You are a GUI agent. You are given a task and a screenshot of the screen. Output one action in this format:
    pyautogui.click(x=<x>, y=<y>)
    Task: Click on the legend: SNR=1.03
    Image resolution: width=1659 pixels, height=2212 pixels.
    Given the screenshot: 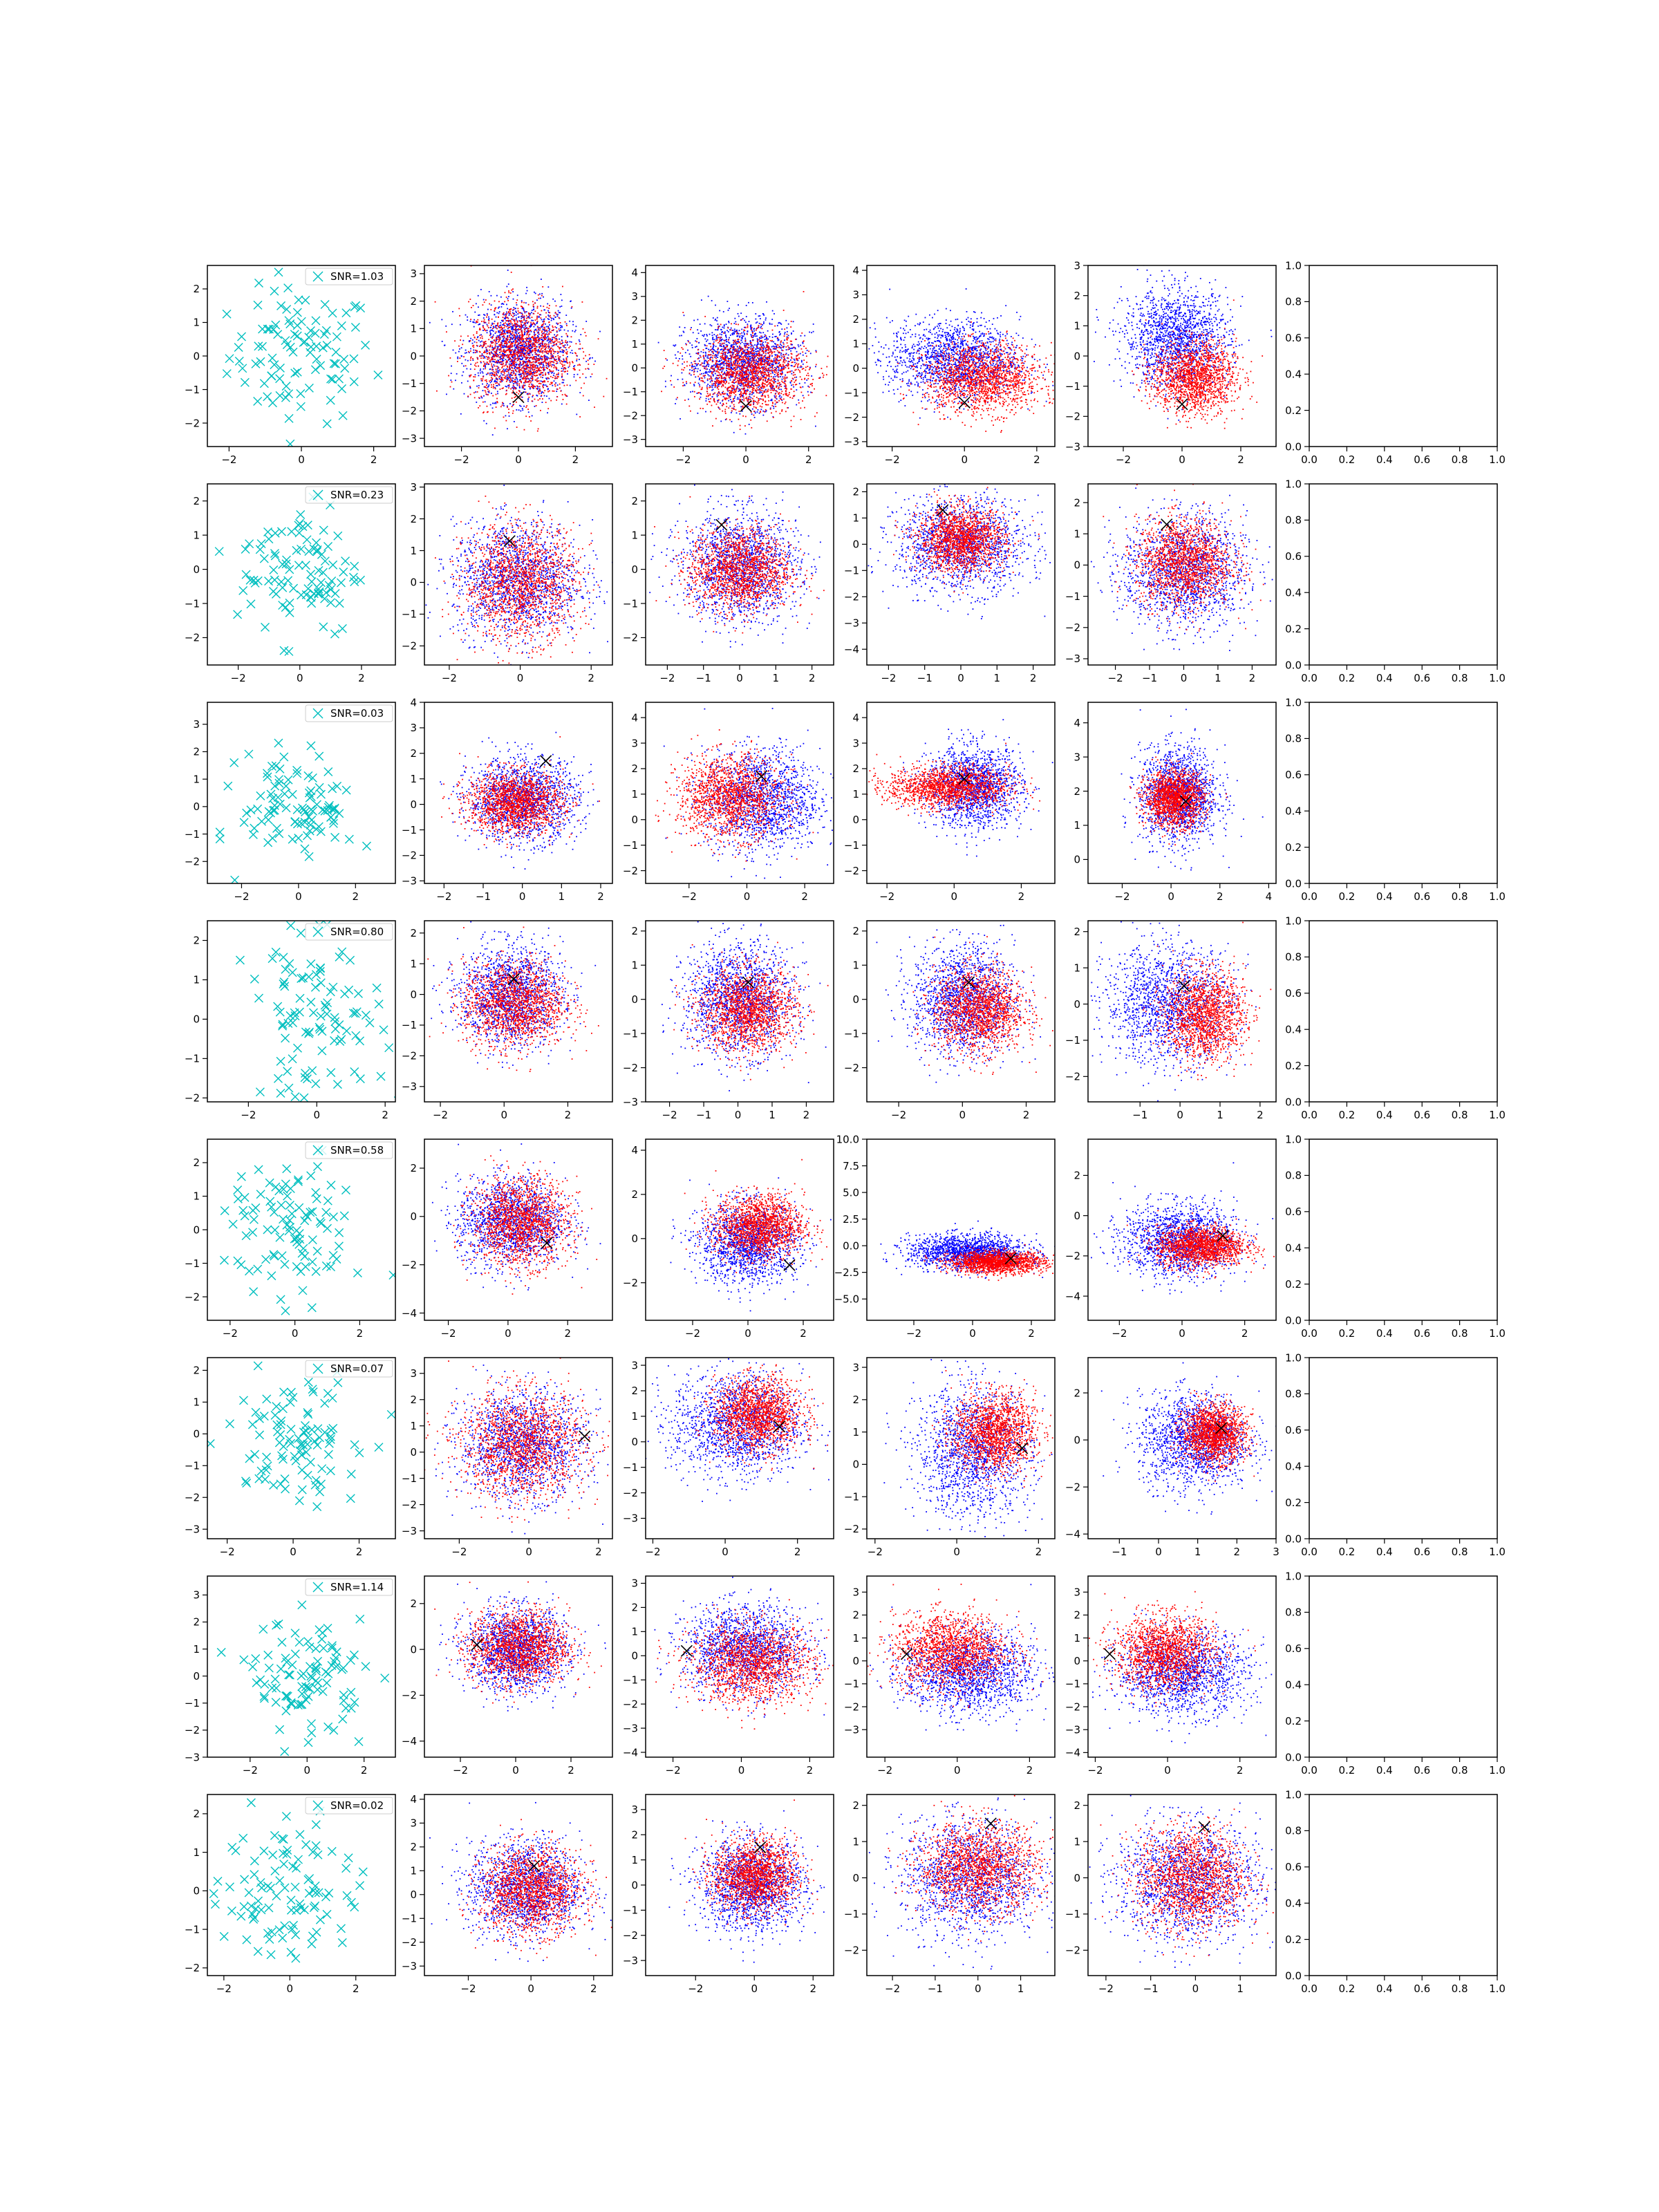 What is the action you would take?
    pyautogui.click(x=349, y=276)
    